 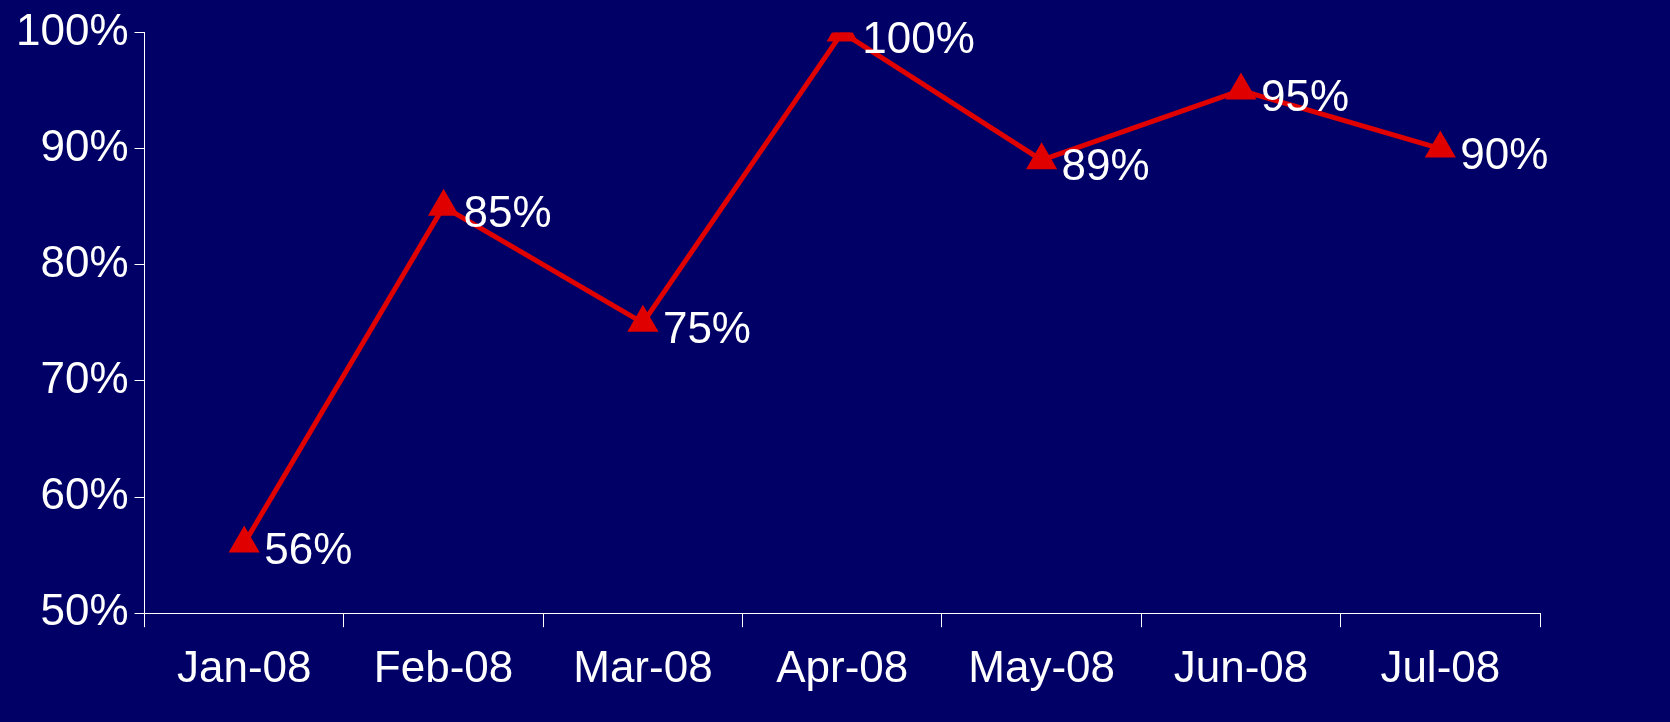 I want to click on data-label: 90%, so click(x=1504, y=153).